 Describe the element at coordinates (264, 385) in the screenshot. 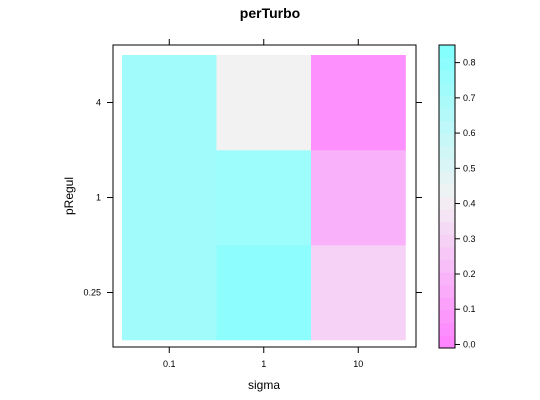

I see `x-axis-label: sigma` at that location.